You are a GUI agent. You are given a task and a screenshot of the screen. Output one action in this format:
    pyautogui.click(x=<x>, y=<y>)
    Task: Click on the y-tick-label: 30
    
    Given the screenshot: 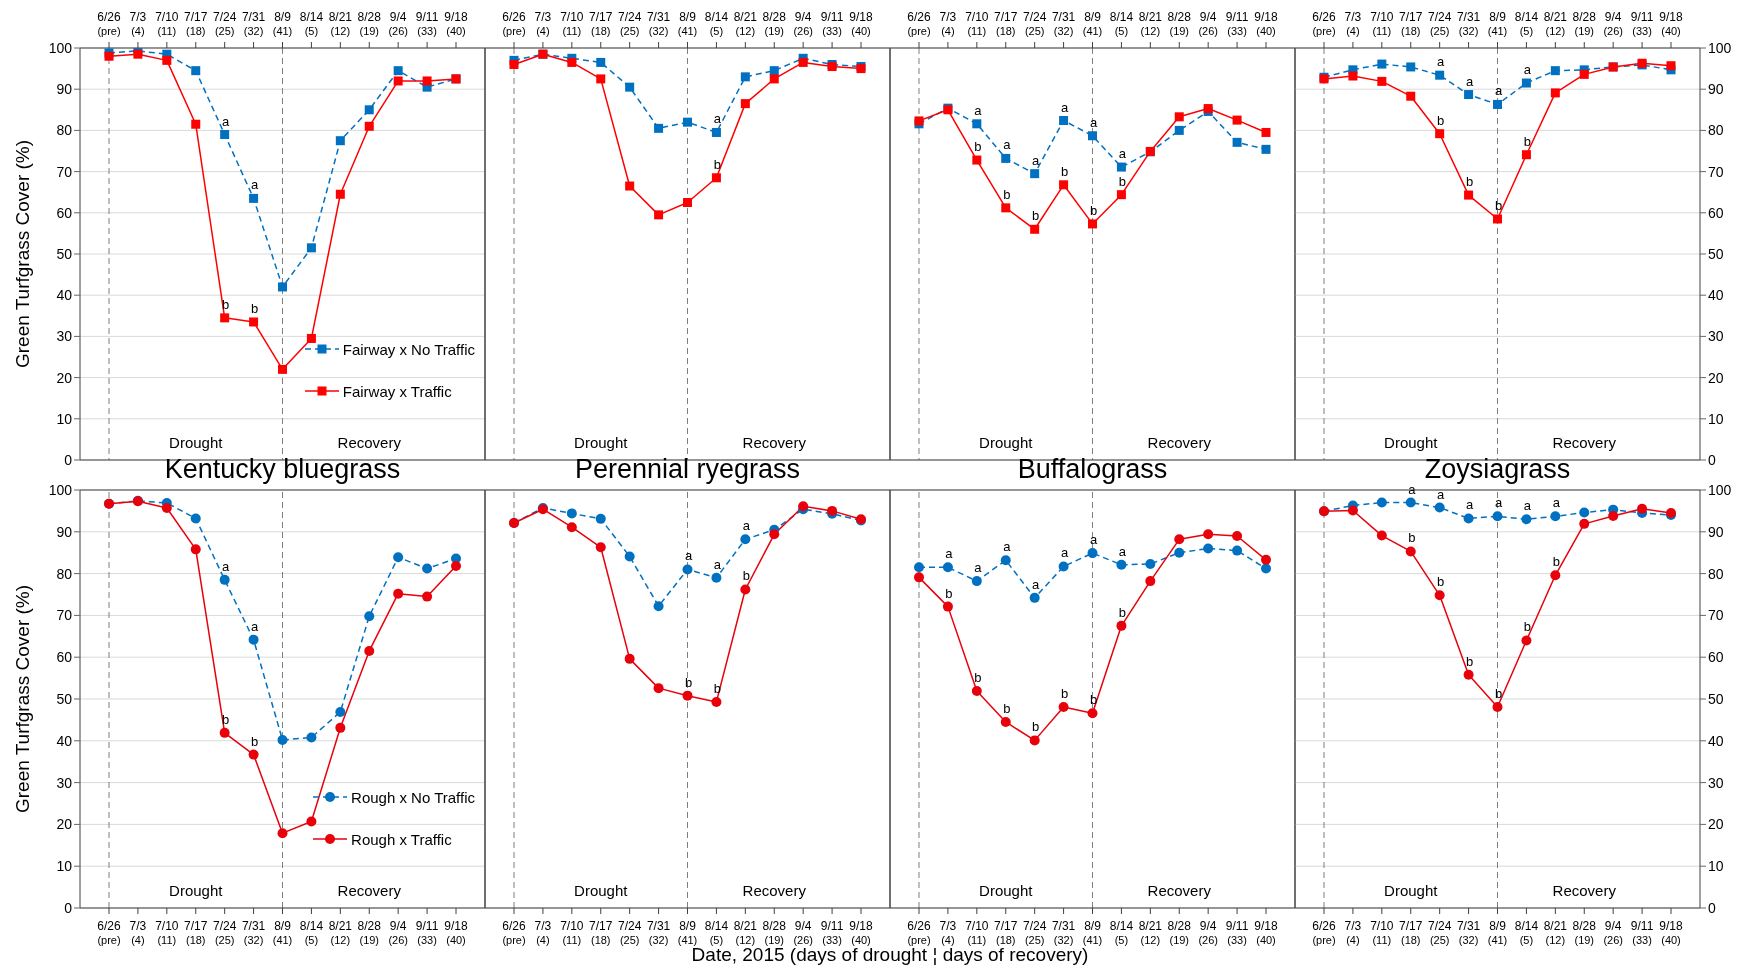 What is the action you would take?
    pyautogui.click(x=64, y=336)
    